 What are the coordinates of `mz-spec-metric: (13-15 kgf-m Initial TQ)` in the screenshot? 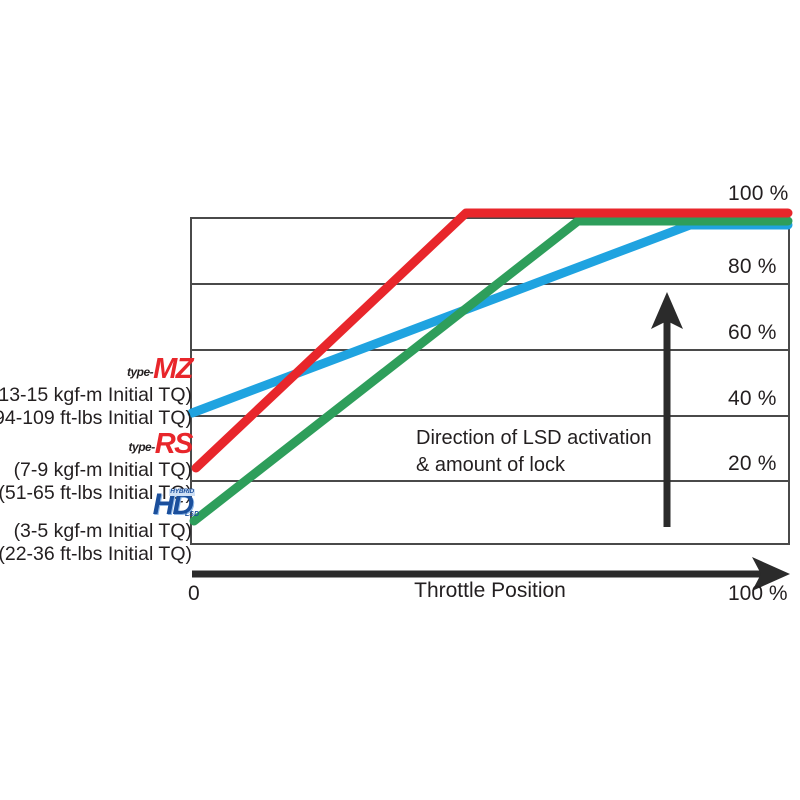 It's located at (96, 395).